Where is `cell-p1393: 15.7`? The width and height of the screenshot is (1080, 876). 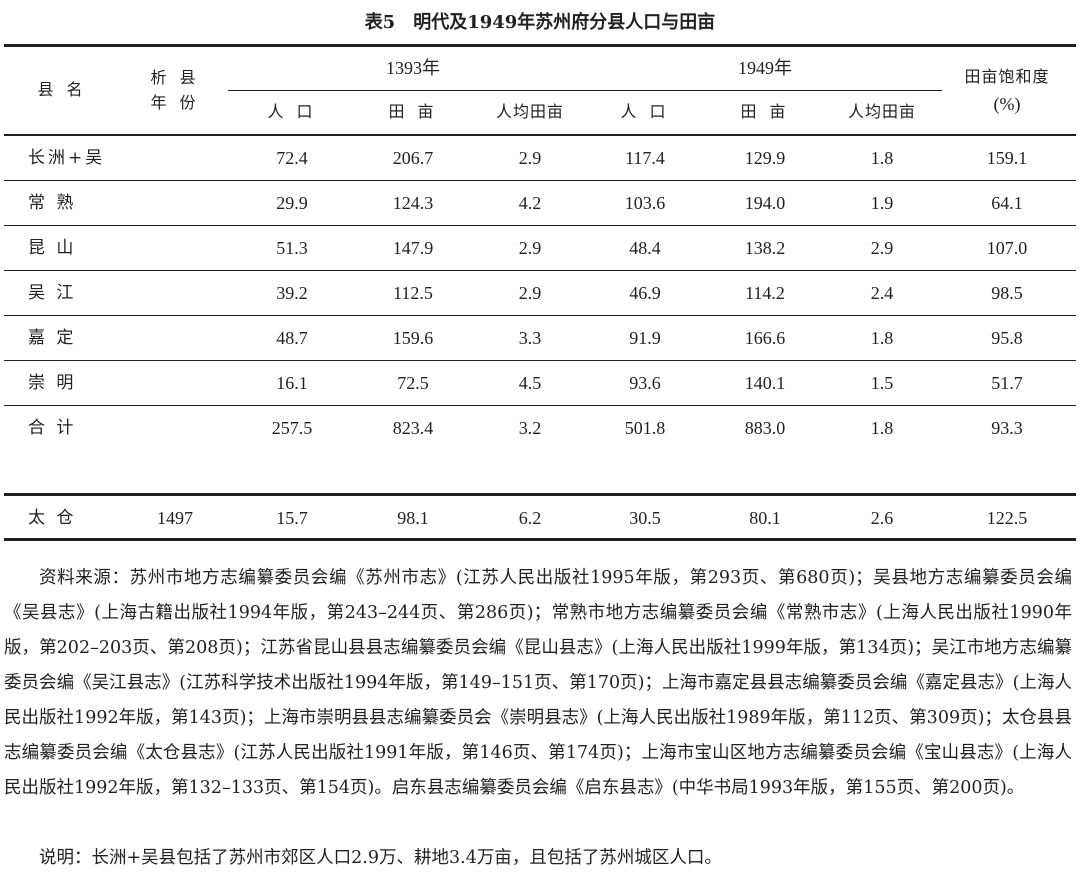
cell-p1393: 15.7 is located at coordinates (292, 518).